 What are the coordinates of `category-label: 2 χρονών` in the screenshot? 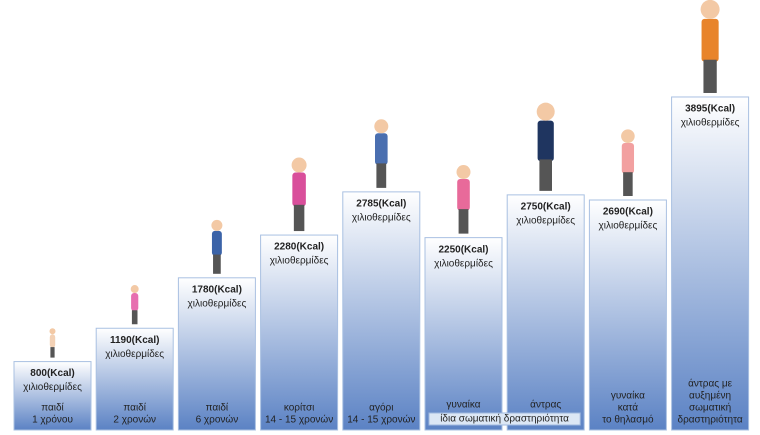 It's located at (134, 420).